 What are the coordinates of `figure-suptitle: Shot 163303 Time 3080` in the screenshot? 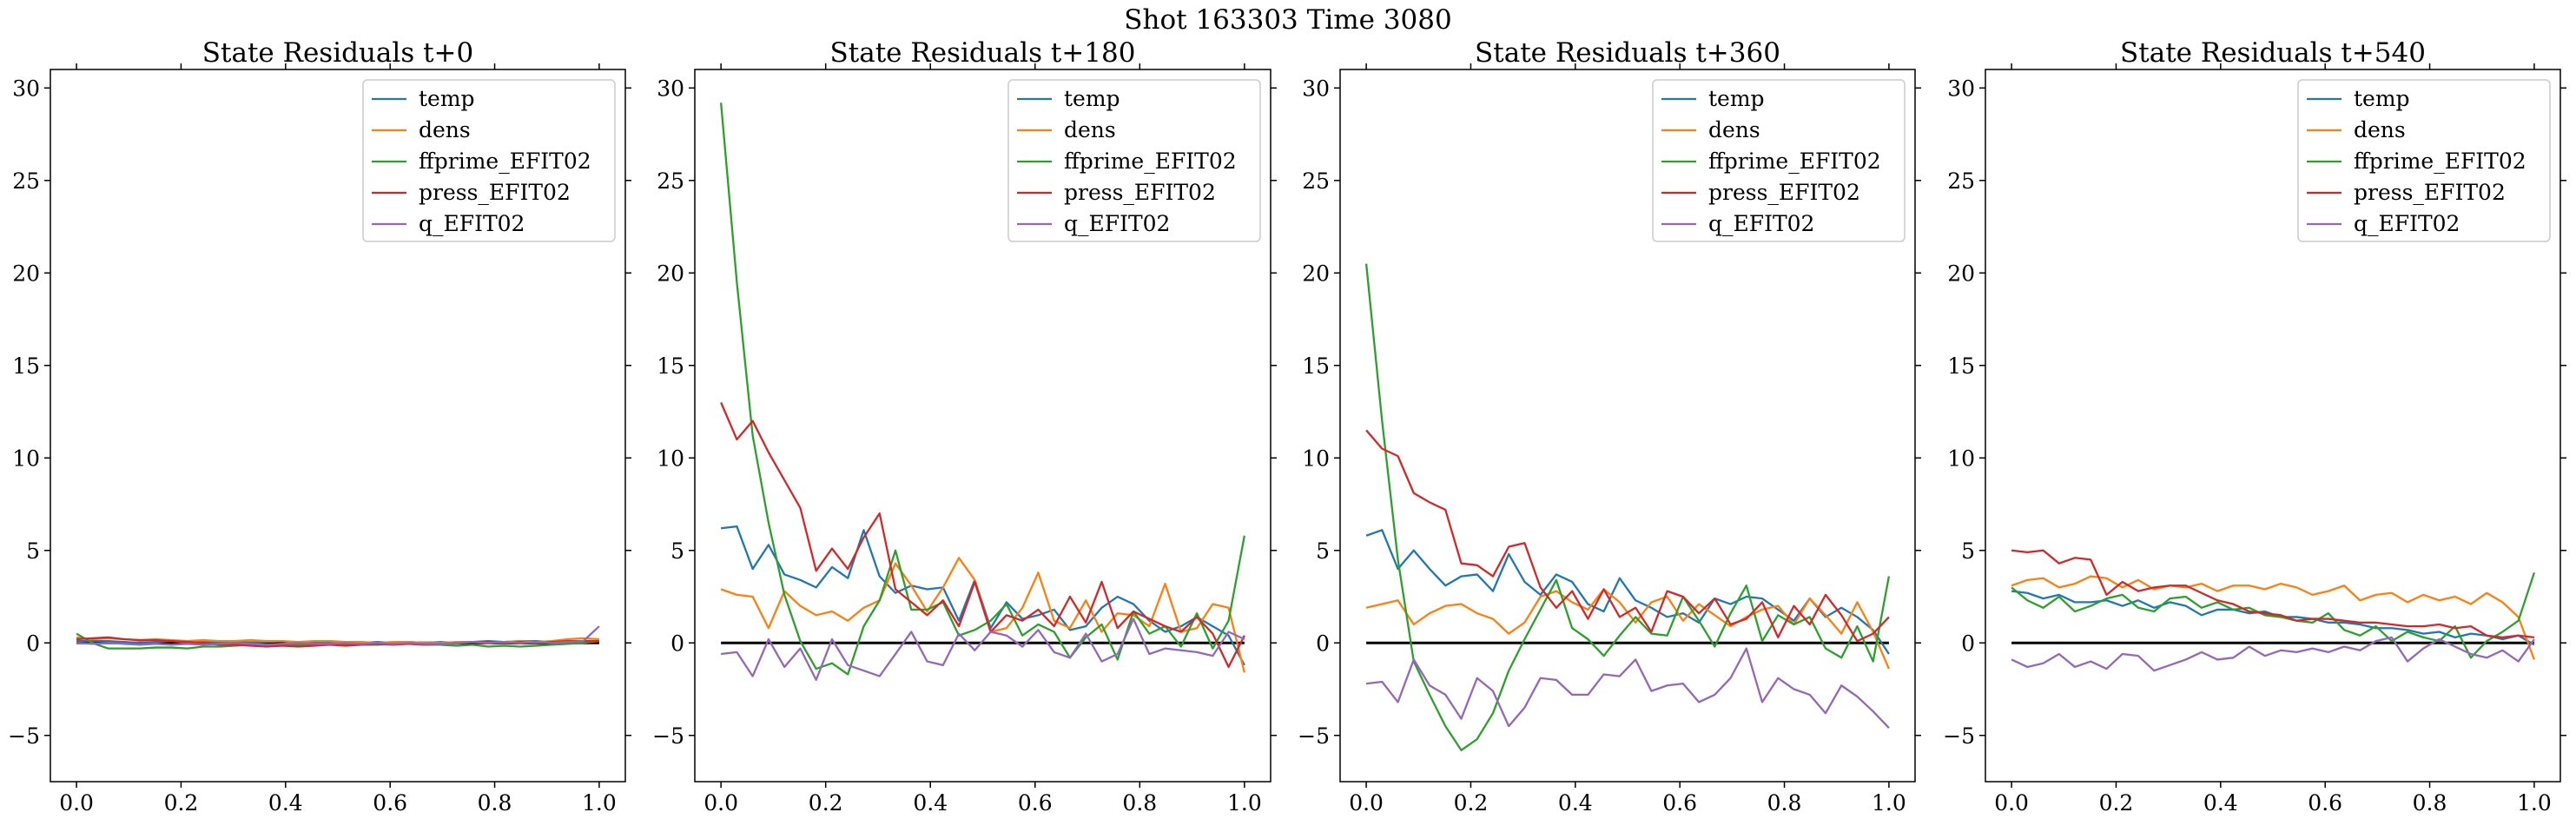 It's located at (1287, 20).